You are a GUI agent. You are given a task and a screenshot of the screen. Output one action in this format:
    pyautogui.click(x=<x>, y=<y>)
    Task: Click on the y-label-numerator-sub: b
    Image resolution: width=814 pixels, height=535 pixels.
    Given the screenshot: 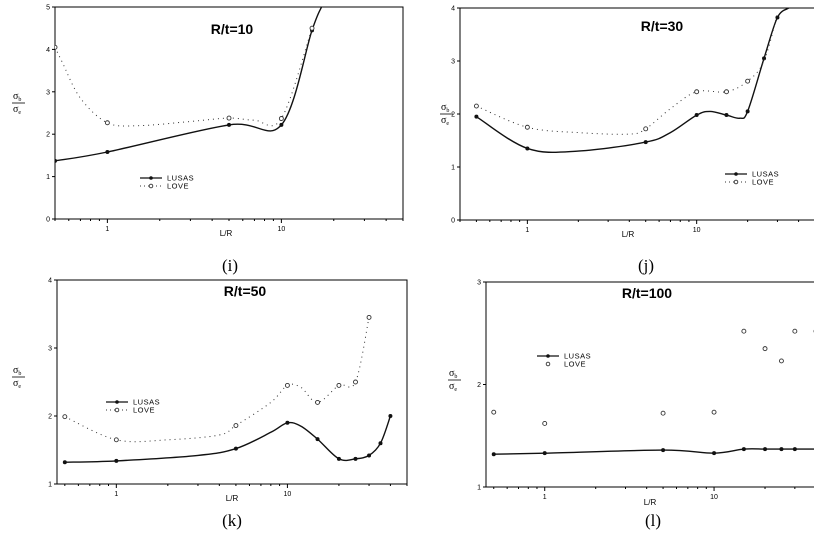 What is the action you would take?
    pyautogui.click(x=19, y=374)
    